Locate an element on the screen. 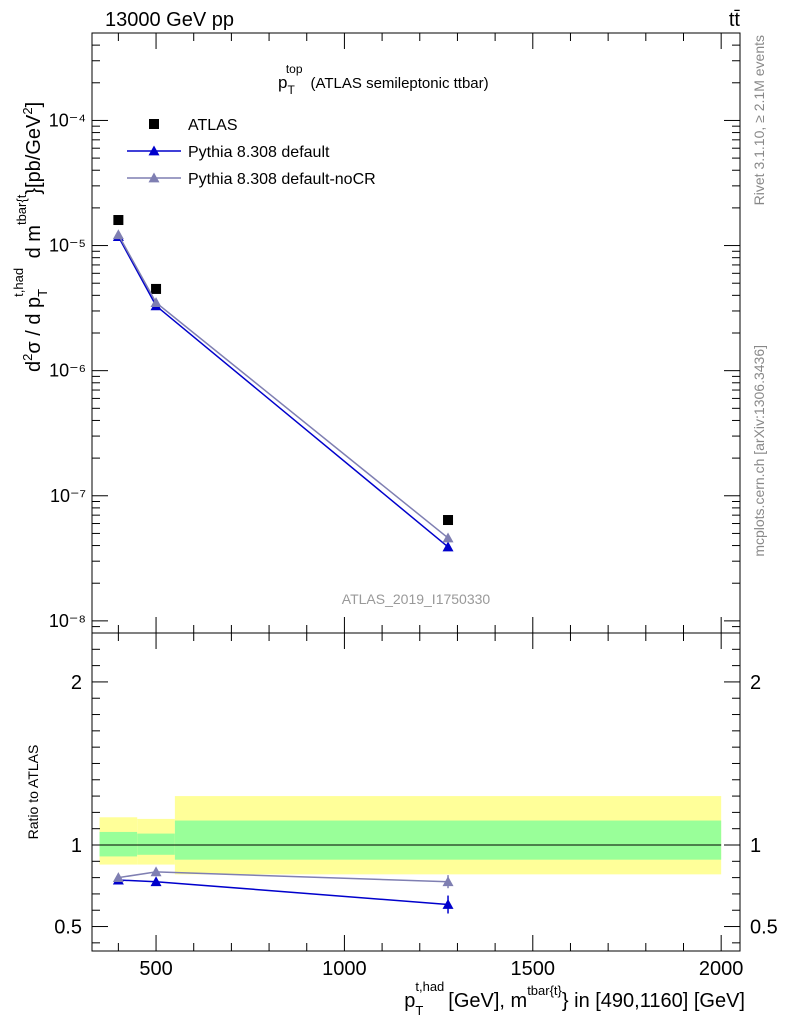 This screenshot has height=1024, width=786. main-ytick-label: 10⁻⁸ is located at coordinates (67, 621).